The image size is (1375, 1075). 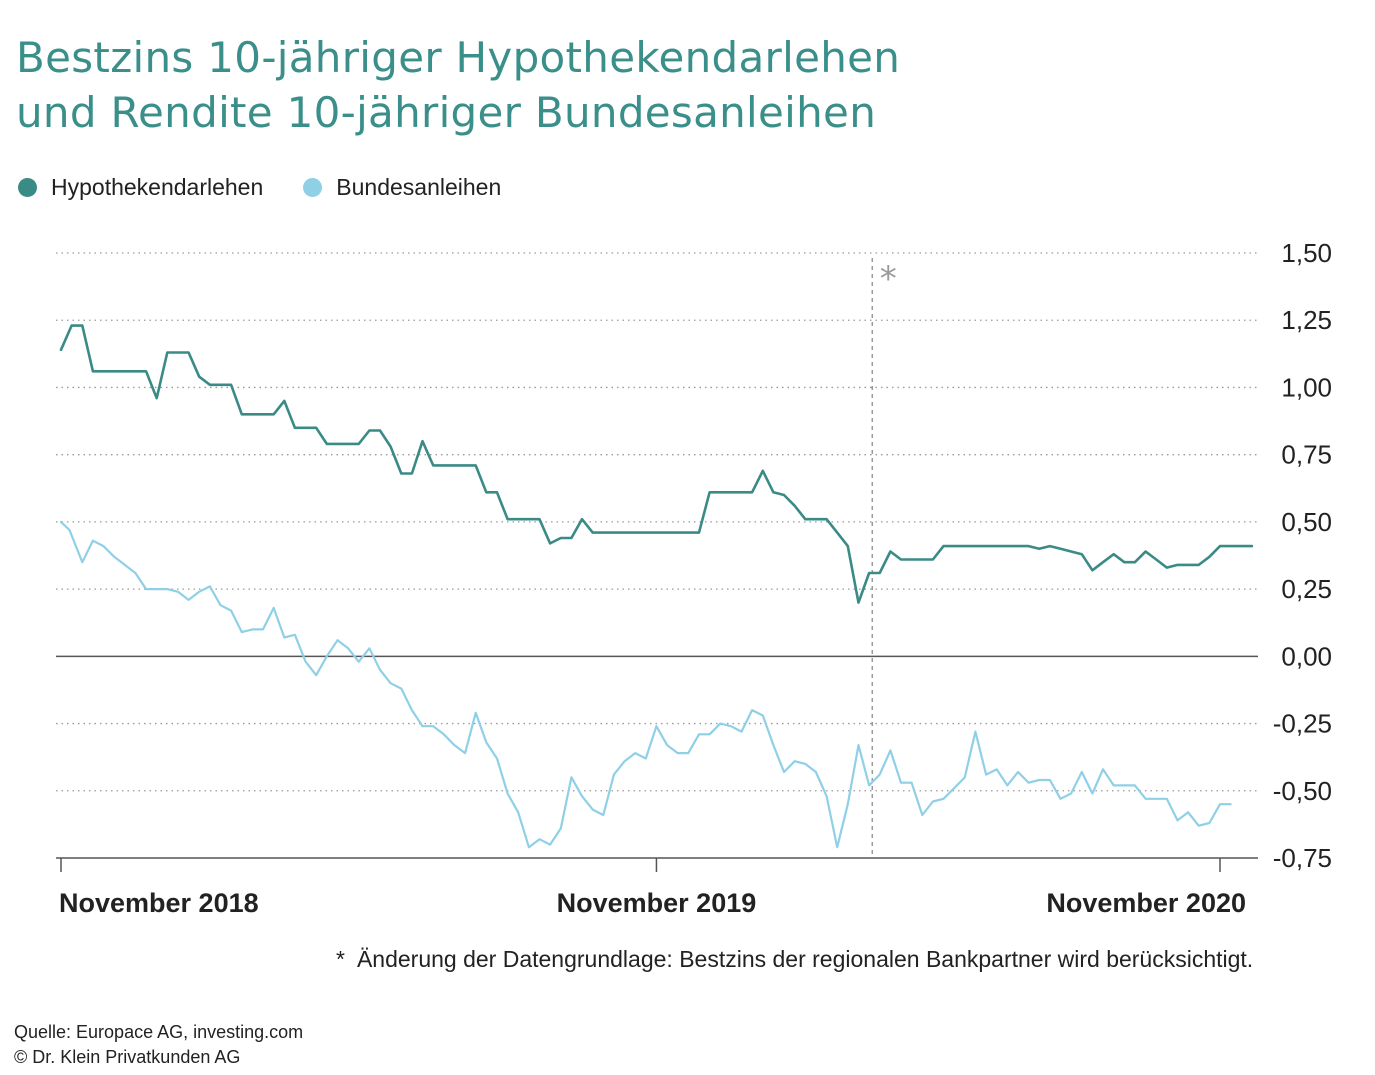 I want to click on x-tick-label: November 2020, so click(x=1146, y=903).